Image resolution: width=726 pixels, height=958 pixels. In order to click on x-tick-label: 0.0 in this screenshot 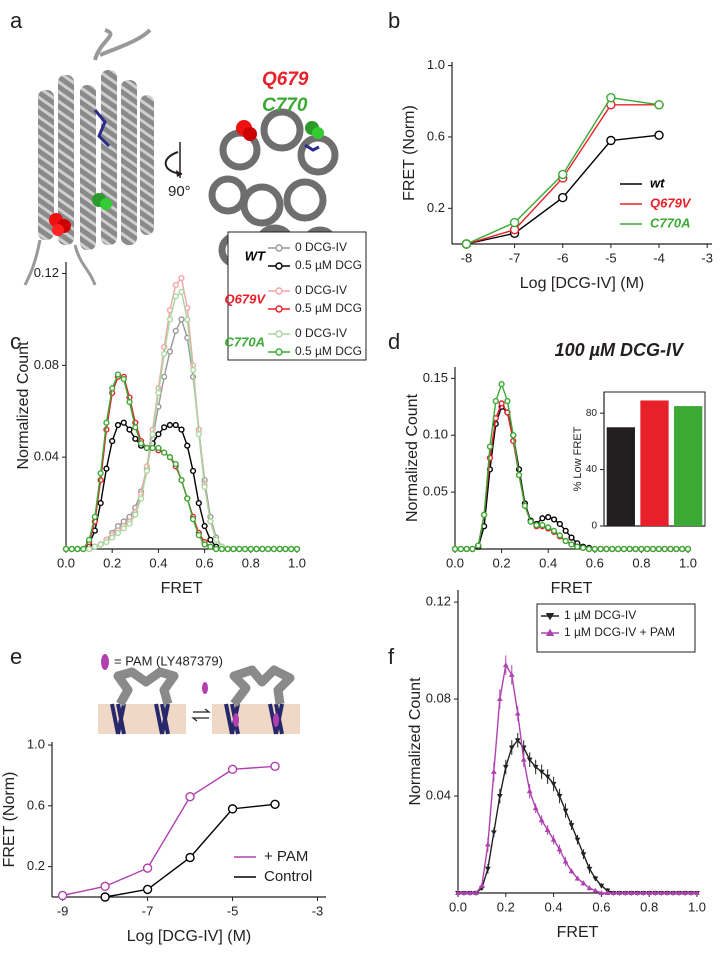, I will do `click(66, 562)`.